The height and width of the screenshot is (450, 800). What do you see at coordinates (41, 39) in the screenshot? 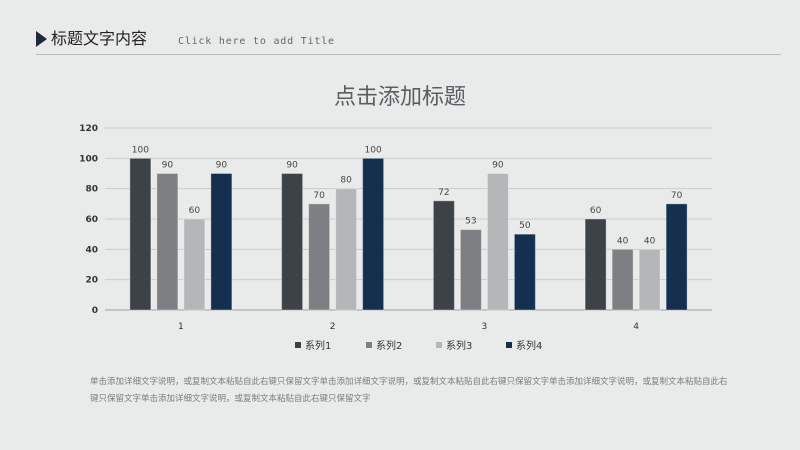
I see `header-arrow-icon` at bounding box center [41, 39].